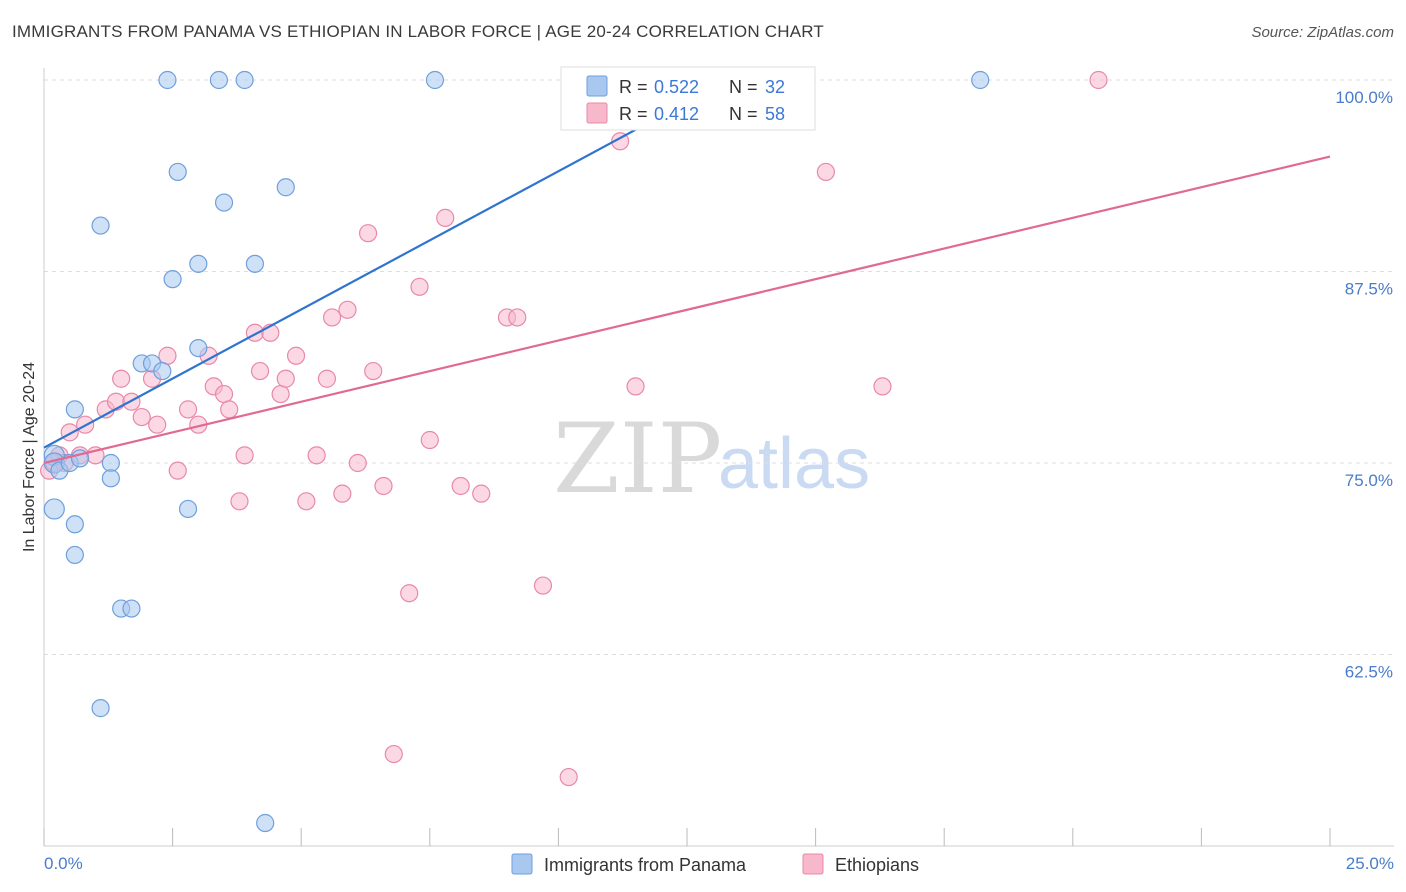 This screenshot has width=1406, height=892. I want to click on bottom-legend-label-panama: Immigrants from Panama, so click(645, 865).